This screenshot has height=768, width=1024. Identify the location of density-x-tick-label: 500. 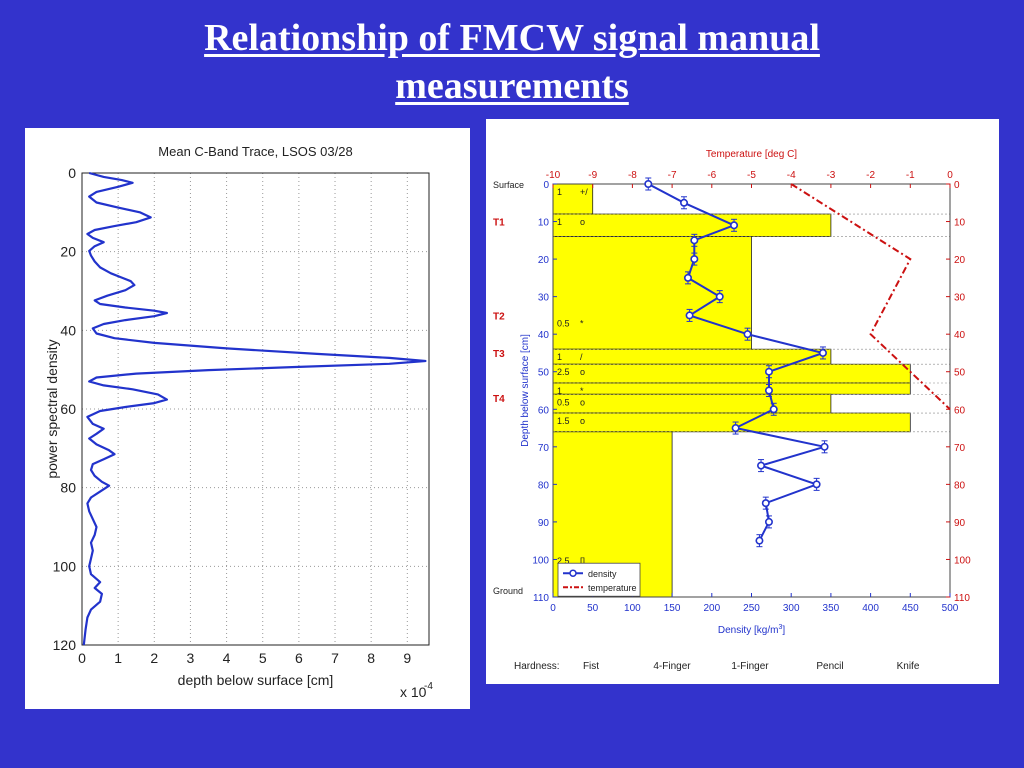
(950, 608).